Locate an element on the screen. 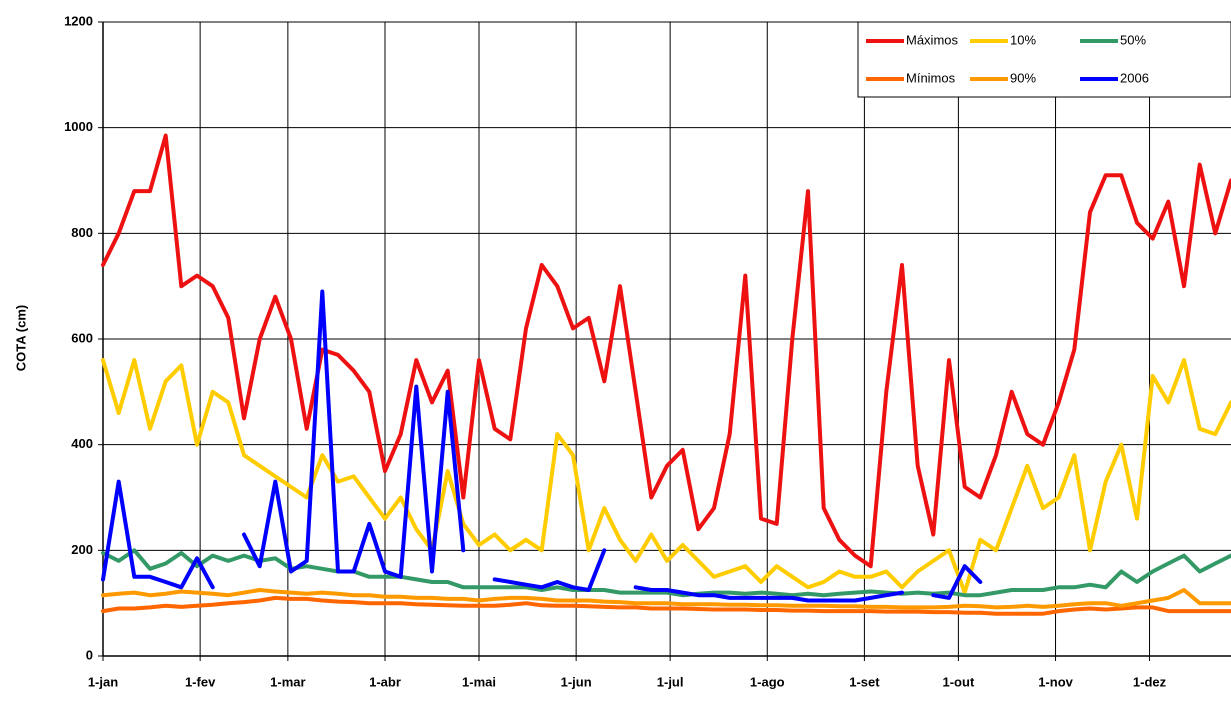  x-tick-label: 1-mai is located at coordinates (479, 681).